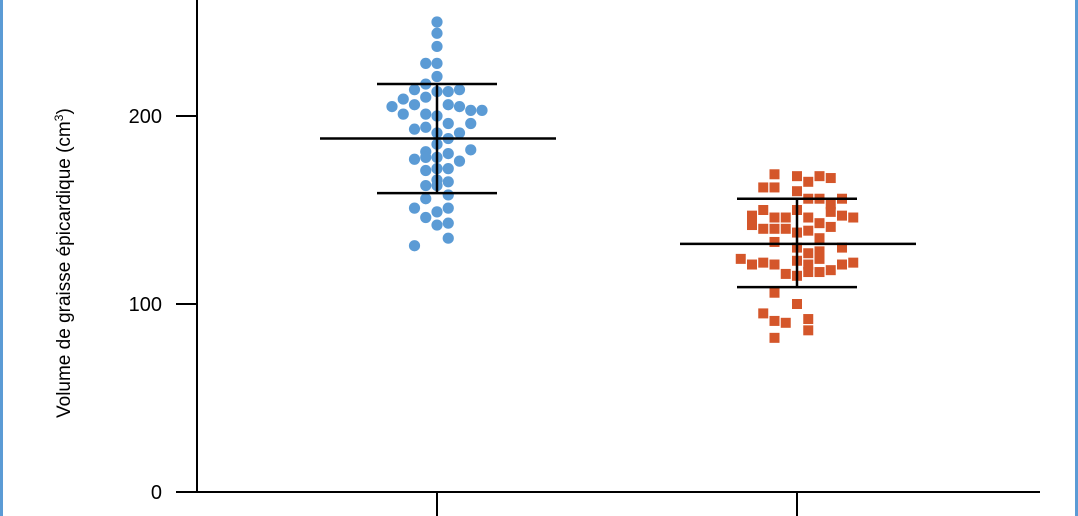  What do you see at coordinates (63, 263) in the screenshot?
I see `y-axis-label: Volume de graisse épicardique (cm3)` at bounding box center [63, 263].